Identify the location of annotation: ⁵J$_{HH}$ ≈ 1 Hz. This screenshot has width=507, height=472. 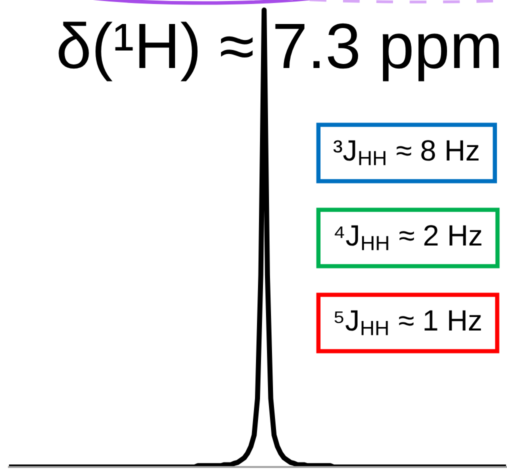
(407, 323).